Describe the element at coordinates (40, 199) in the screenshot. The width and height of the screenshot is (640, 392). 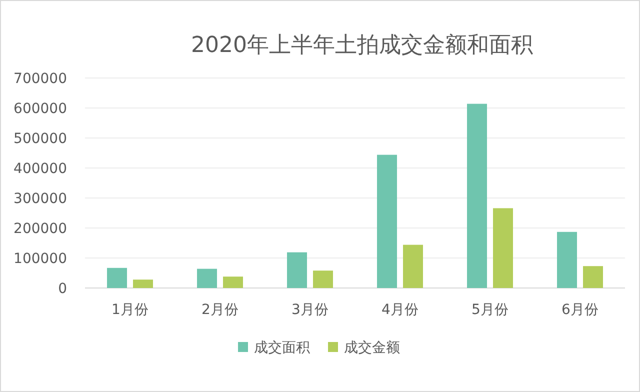
I see `y-tick-label: 300000` at that location.